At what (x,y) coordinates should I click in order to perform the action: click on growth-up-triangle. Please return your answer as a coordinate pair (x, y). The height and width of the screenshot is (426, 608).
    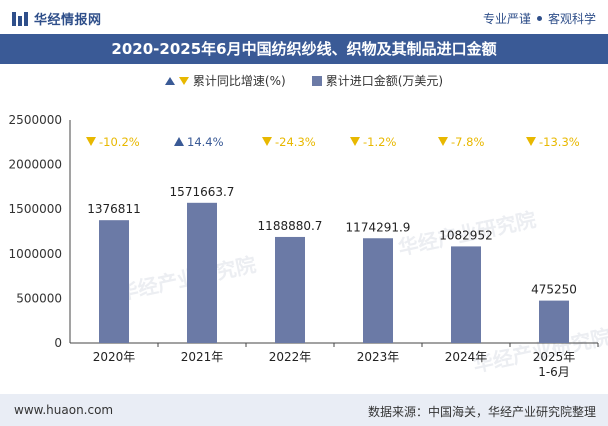
    Looking at the image, I should click on (179, 141).